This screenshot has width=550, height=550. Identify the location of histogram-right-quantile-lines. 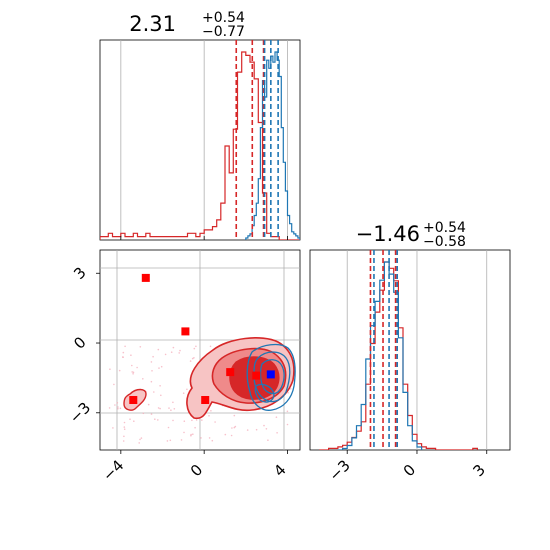
(384, 350).